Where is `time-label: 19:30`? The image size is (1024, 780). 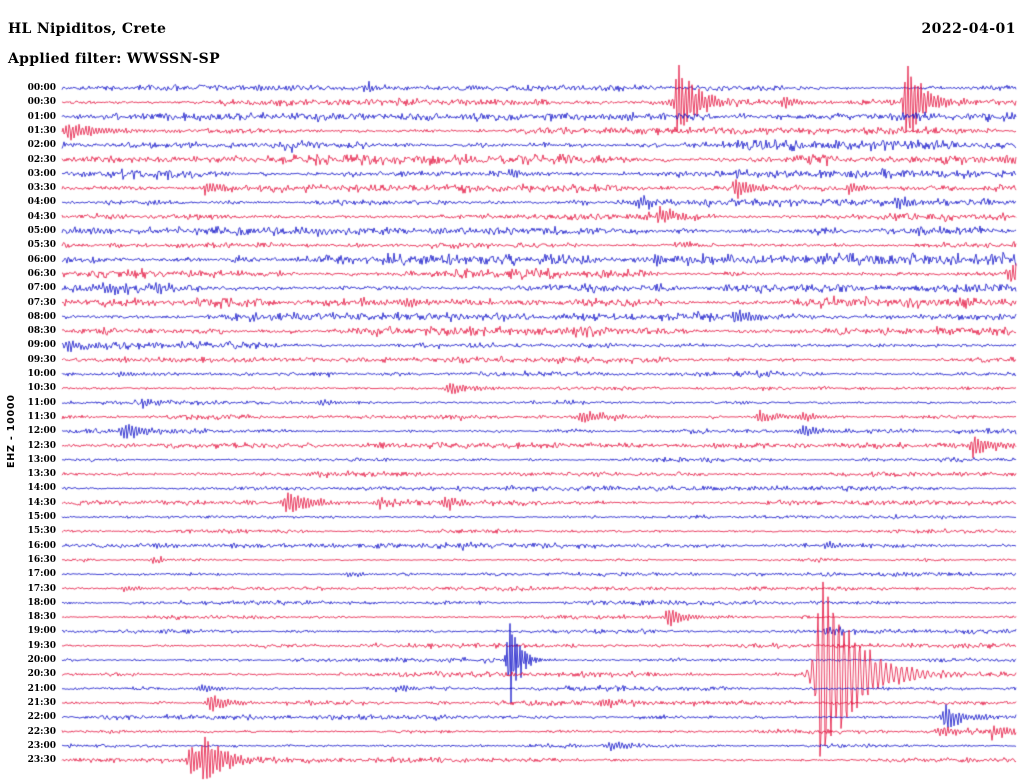 time-label: 19:30 is located at coordinates (41, 645).